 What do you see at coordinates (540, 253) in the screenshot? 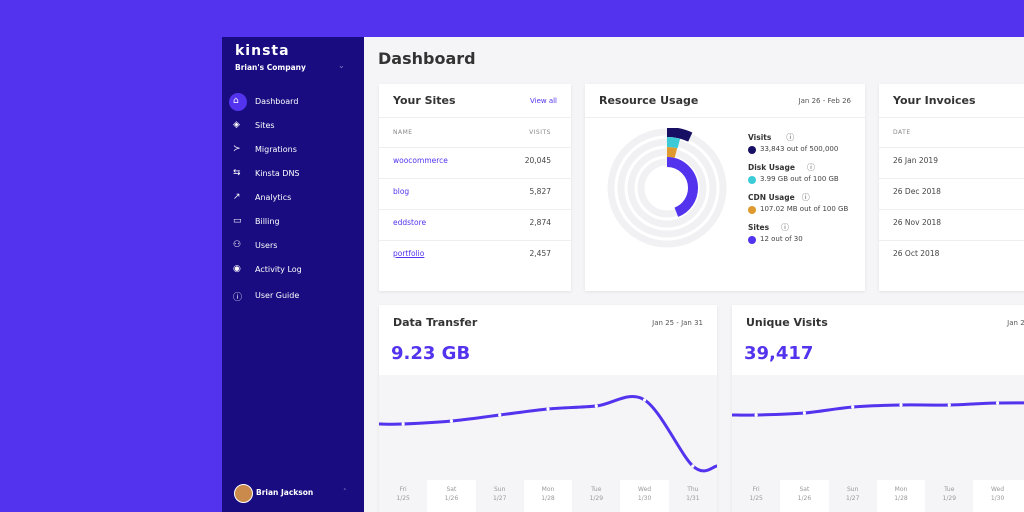
I see `site-visits: 2,457` at bounding box center [540, 253].